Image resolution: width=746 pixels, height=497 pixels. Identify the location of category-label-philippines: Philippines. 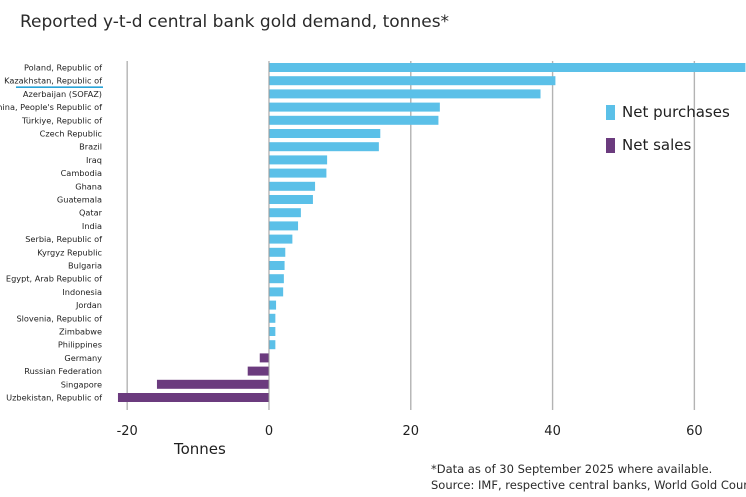
(80, 345).